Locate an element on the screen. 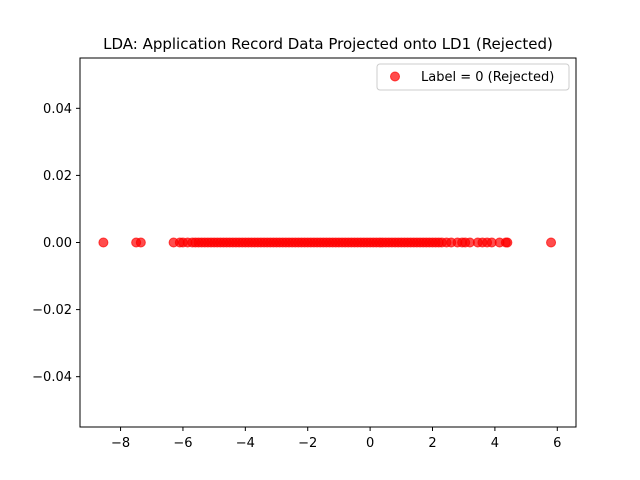  legend-frame is located at coordinates (473, 77).